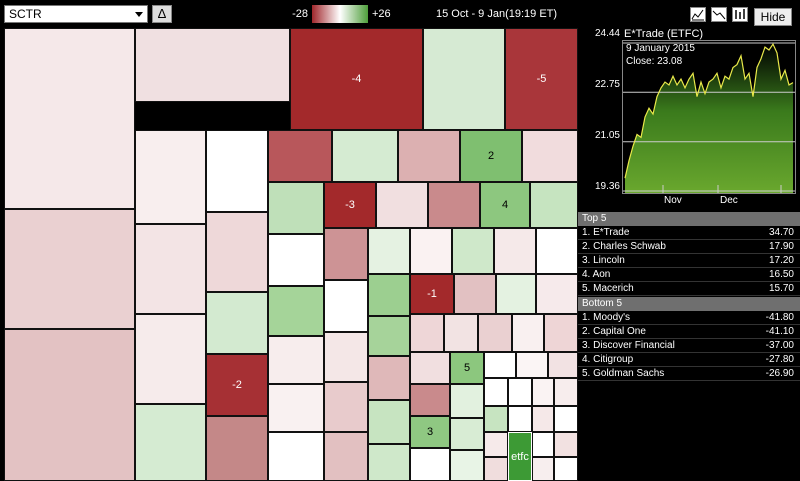 This screenshot has width=800, height=481. What do you see at coordinates (467, 368) in the screenshot?
I see `heatmap-cell: 5` at bounding box center [467, 368].